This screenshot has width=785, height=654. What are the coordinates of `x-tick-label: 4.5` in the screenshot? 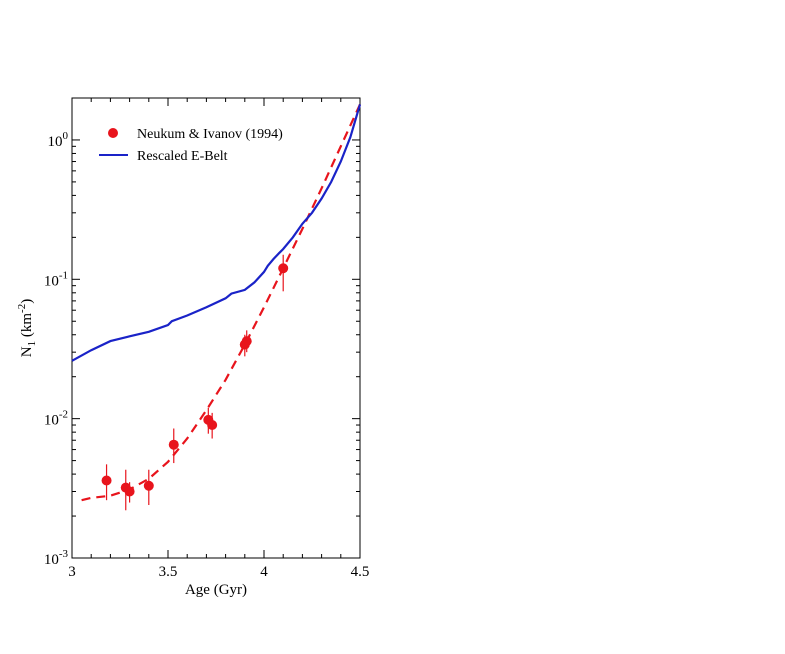 It's located at (360, 572).